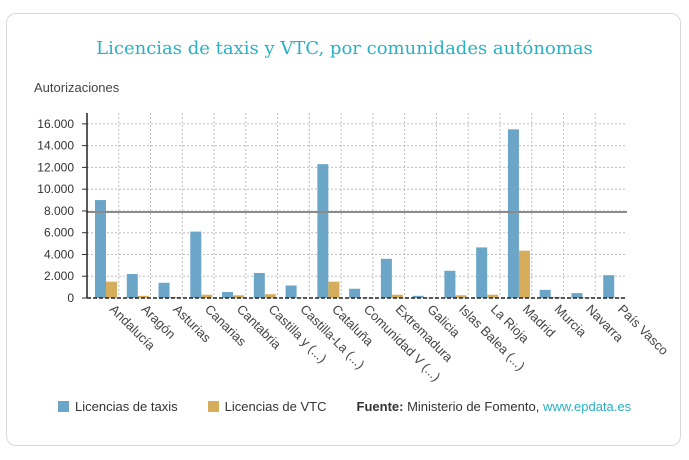  I want to click on legend-label-taxis: Licencias de taxis, so click(126, 406).